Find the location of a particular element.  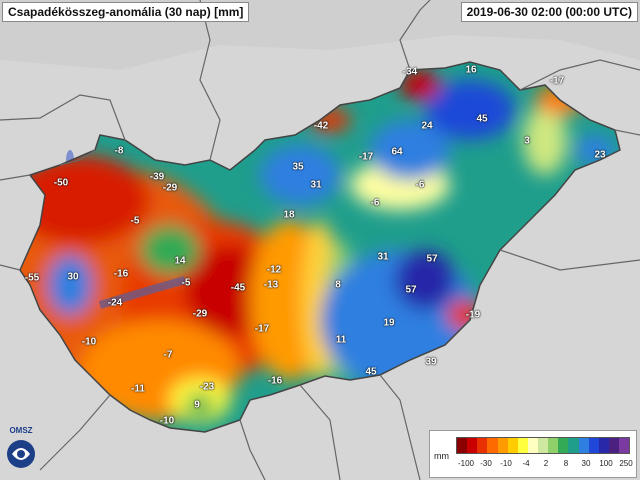

station-value: 19 is located at coordinates (389, 323).